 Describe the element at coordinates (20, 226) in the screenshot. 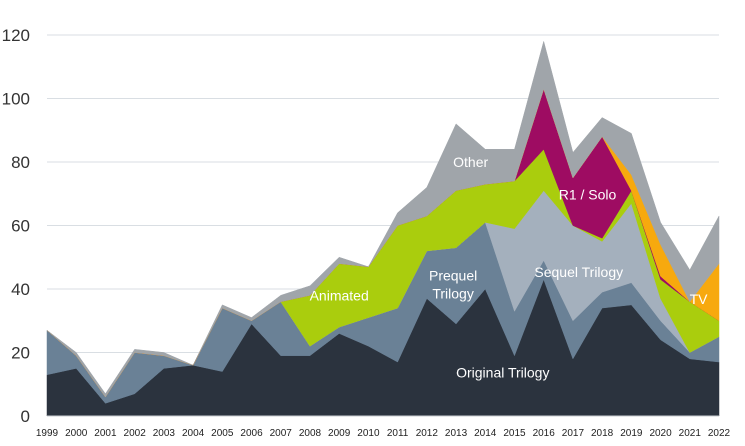

I see `y-tick-label-60: 60` at that location.